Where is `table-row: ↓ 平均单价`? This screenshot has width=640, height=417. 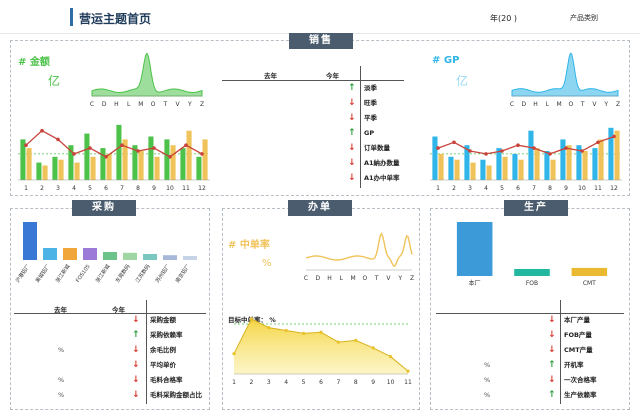
table-row: ↓ 平均单价 is located at coordinates (111, 365).